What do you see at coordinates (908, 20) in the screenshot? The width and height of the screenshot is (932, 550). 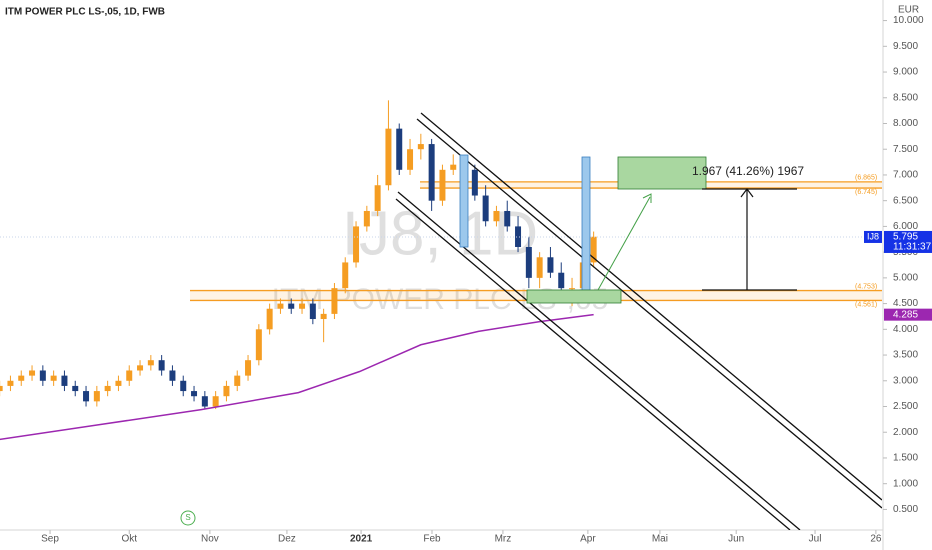 I see `y-tick-label: 10.000` at bounding box center [908, 20].